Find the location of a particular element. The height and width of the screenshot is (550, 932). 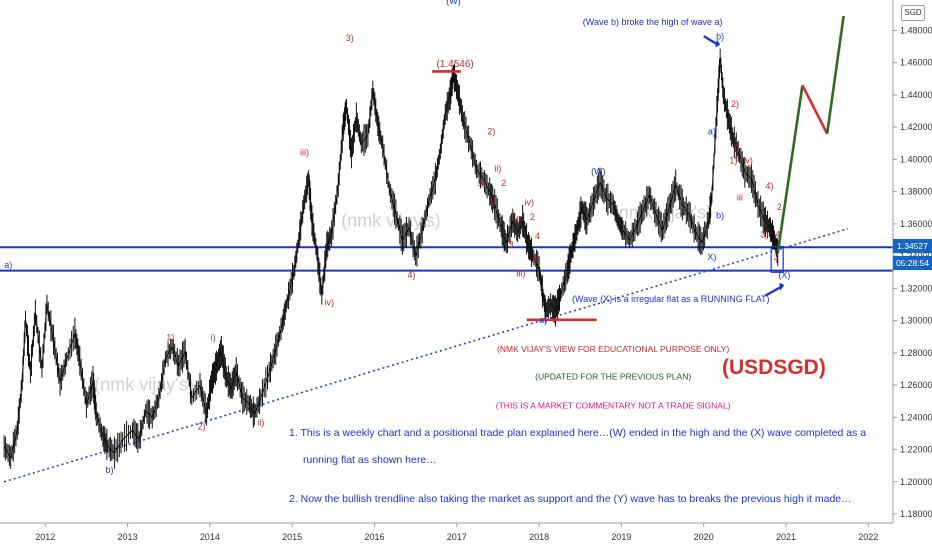

y-tick-label: 1.28000 is located at coordinates (916, 353).